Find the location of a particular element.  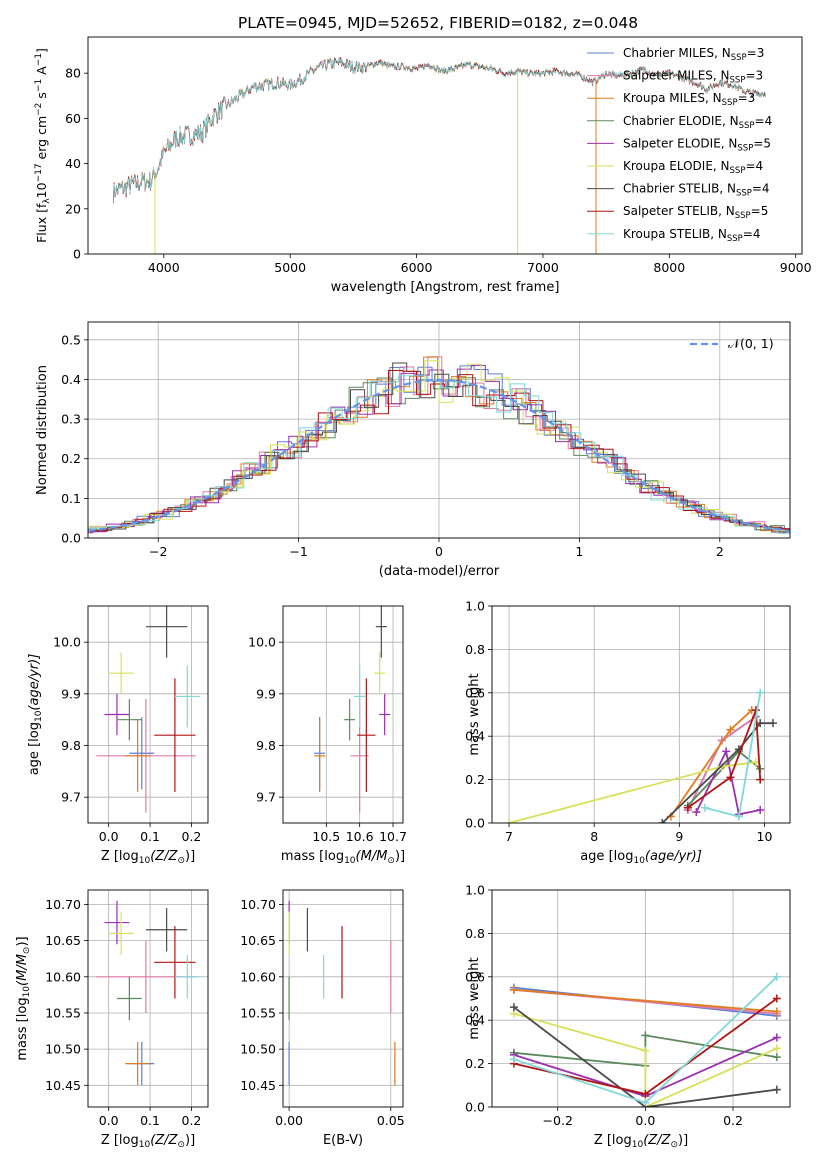

legend-entry: Chabrier MILES, NSSP=3 is located at coordinates (693, 54).